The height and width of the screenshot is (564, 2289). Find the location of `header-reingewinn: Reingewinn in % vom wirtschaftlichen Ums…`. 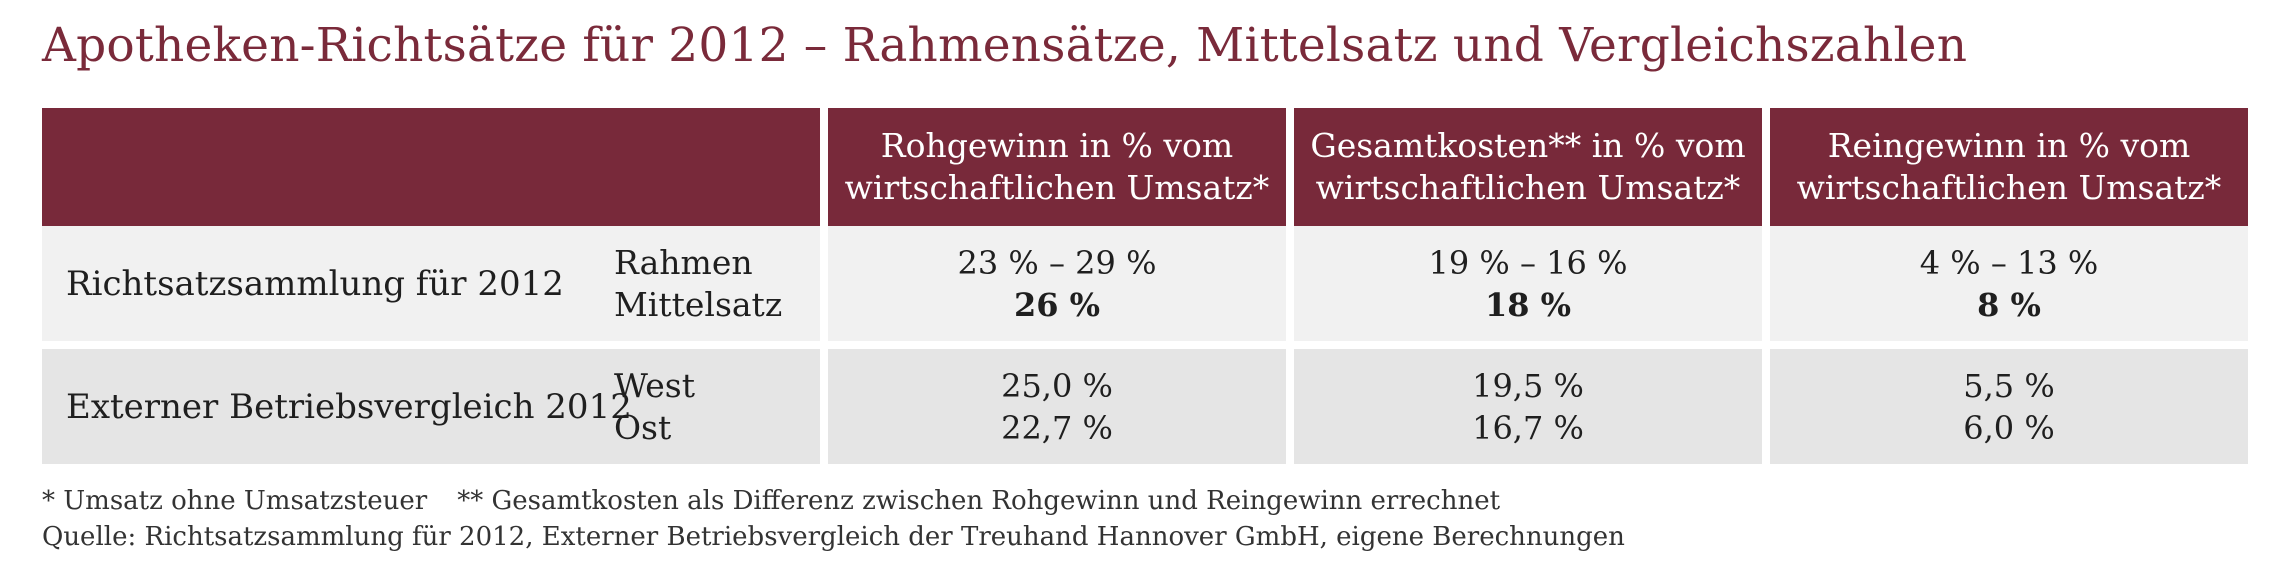

header-reingewinn: Reingewinn in % vom wirtschaftlichen Ums… is located at coordinates (2009, 167).